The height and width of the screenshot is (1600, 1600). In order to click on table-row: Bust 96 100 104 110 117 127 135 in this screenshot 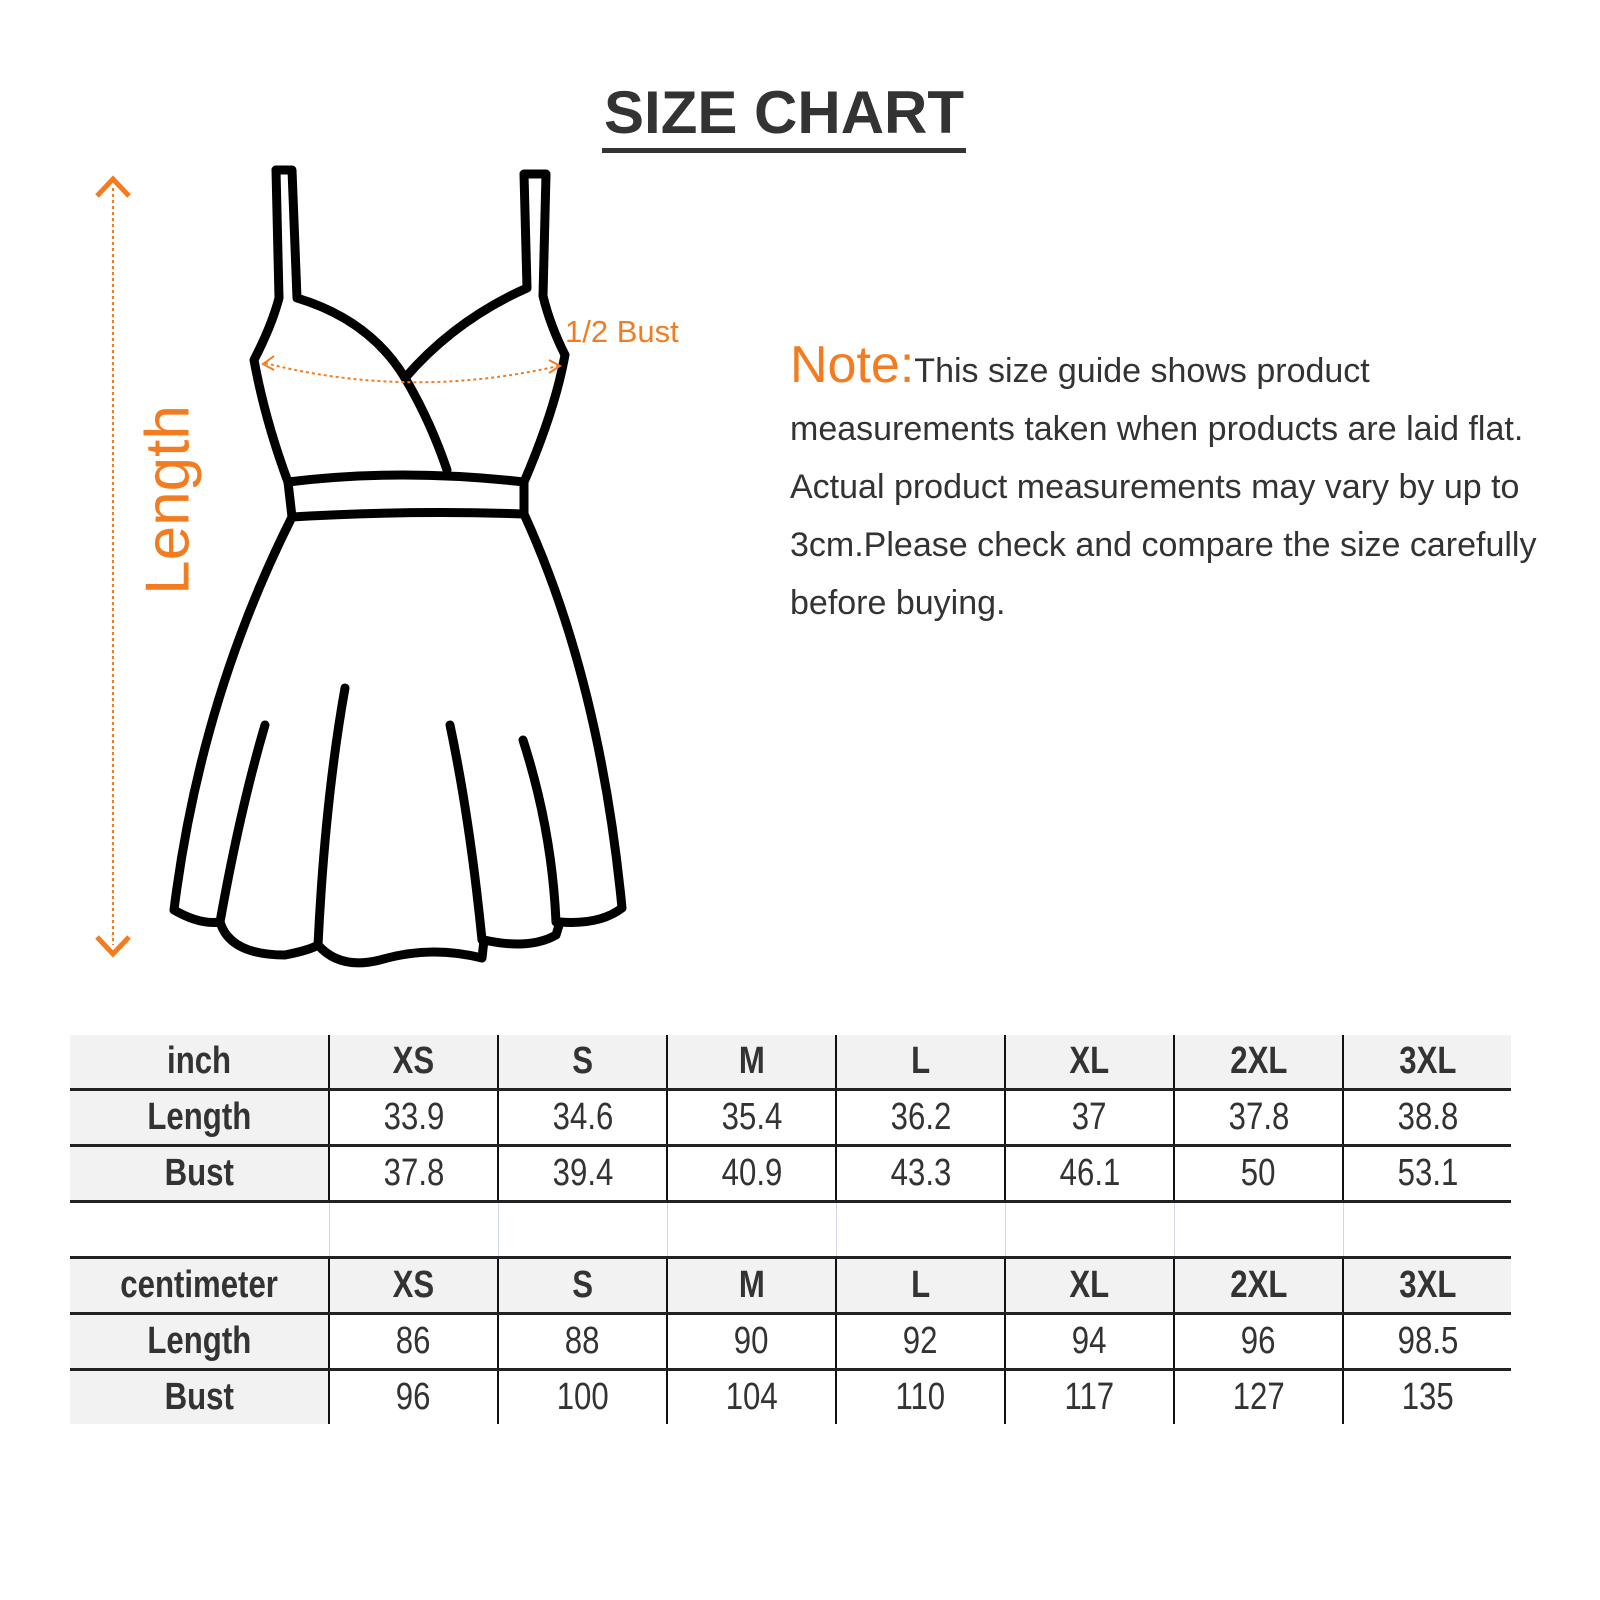, I will do `click(790, 1396)`.